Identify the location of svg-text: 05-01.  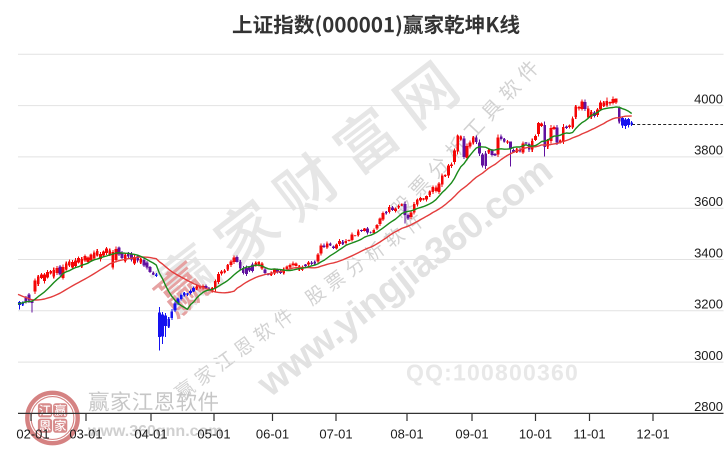
(213, 434).